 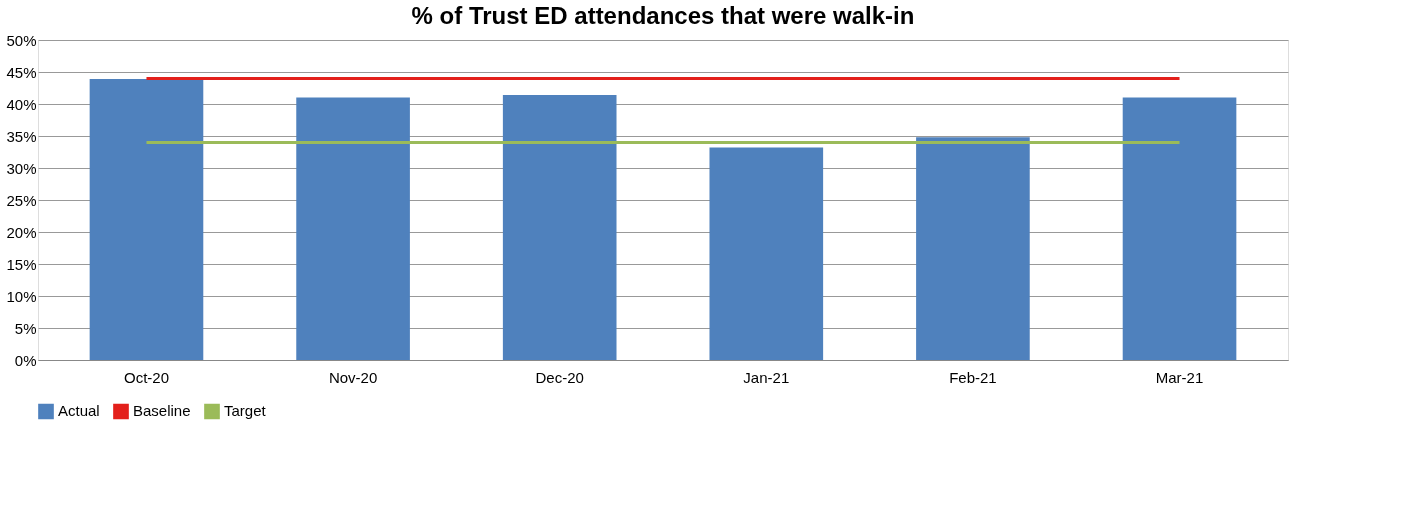 What do you see at coordinates (21, 232) in the screenshot?
I see `y-tick-label: 20%` at bounding box center [21, 232].